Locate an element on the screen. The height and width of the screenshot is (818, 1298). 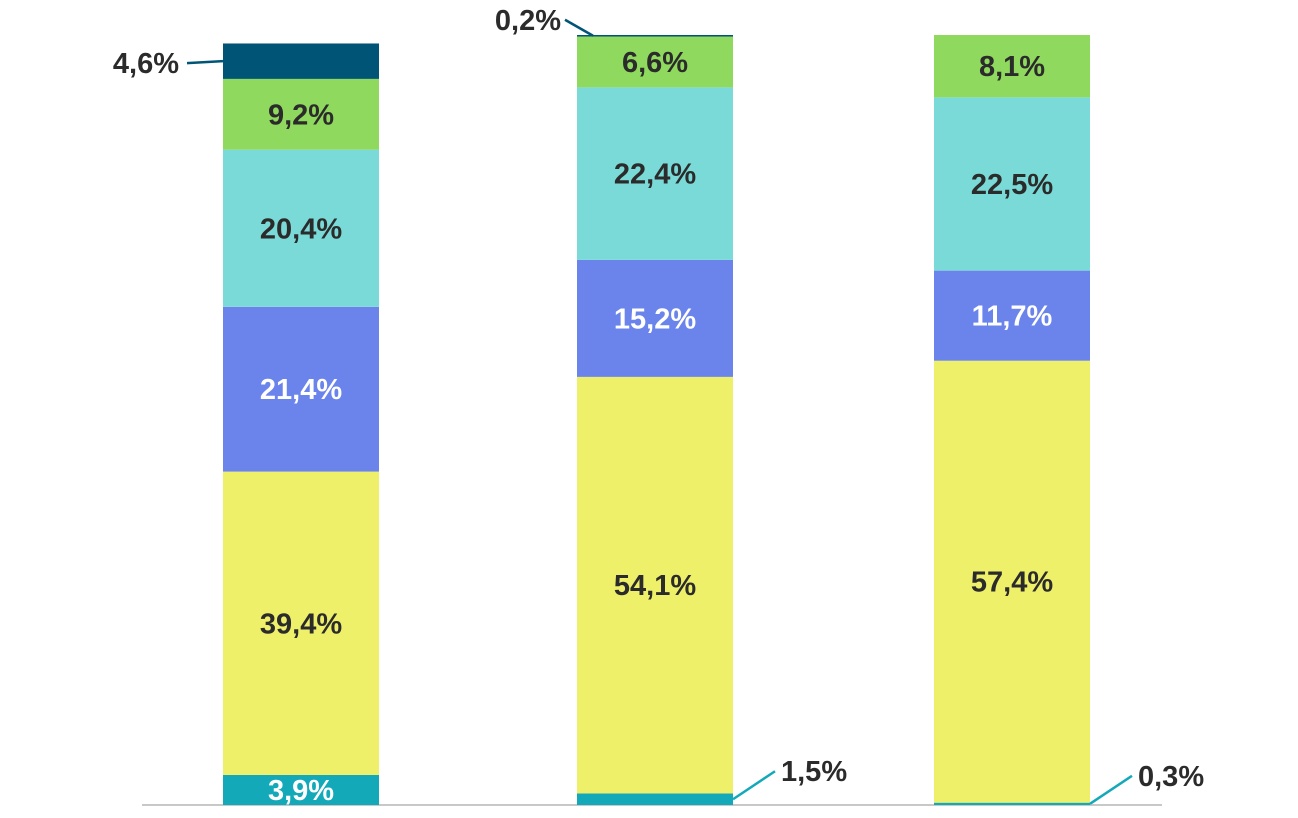
bar-segment-s0-c0 is located at coordinates (301, 789).